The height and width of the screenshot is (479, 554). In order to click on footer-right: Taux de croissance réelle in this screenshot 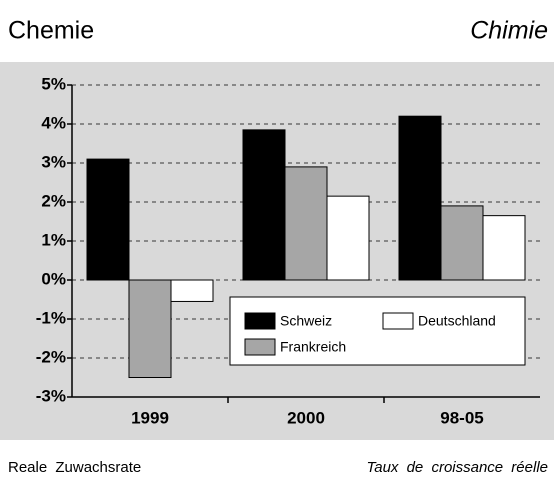, I will do `click(457, 467)`.